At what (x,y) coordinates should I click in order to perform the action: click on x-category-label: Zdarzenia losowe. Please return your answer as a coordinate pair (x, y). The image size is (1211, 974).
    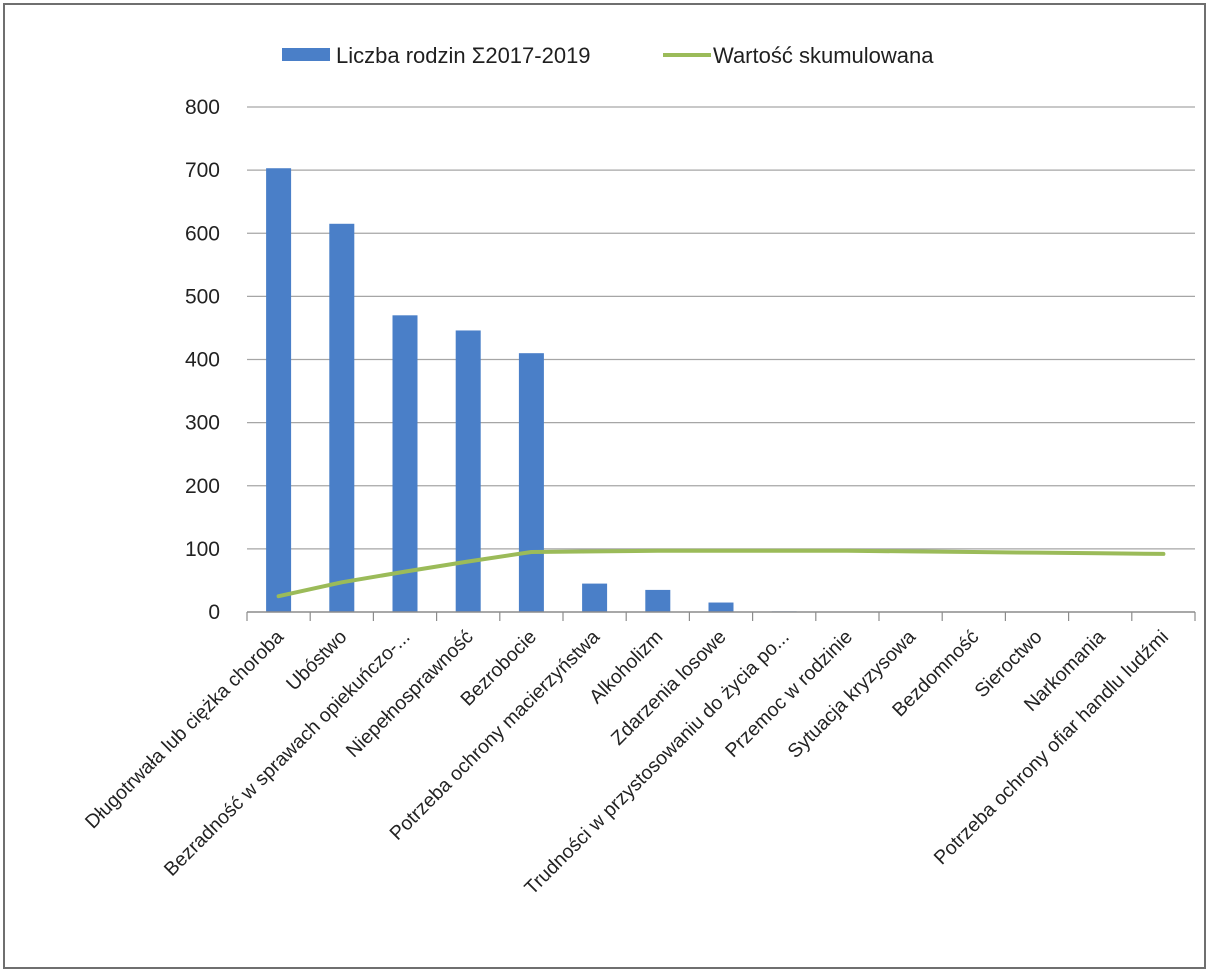
    Looking at the image, I should click on (669, 688).